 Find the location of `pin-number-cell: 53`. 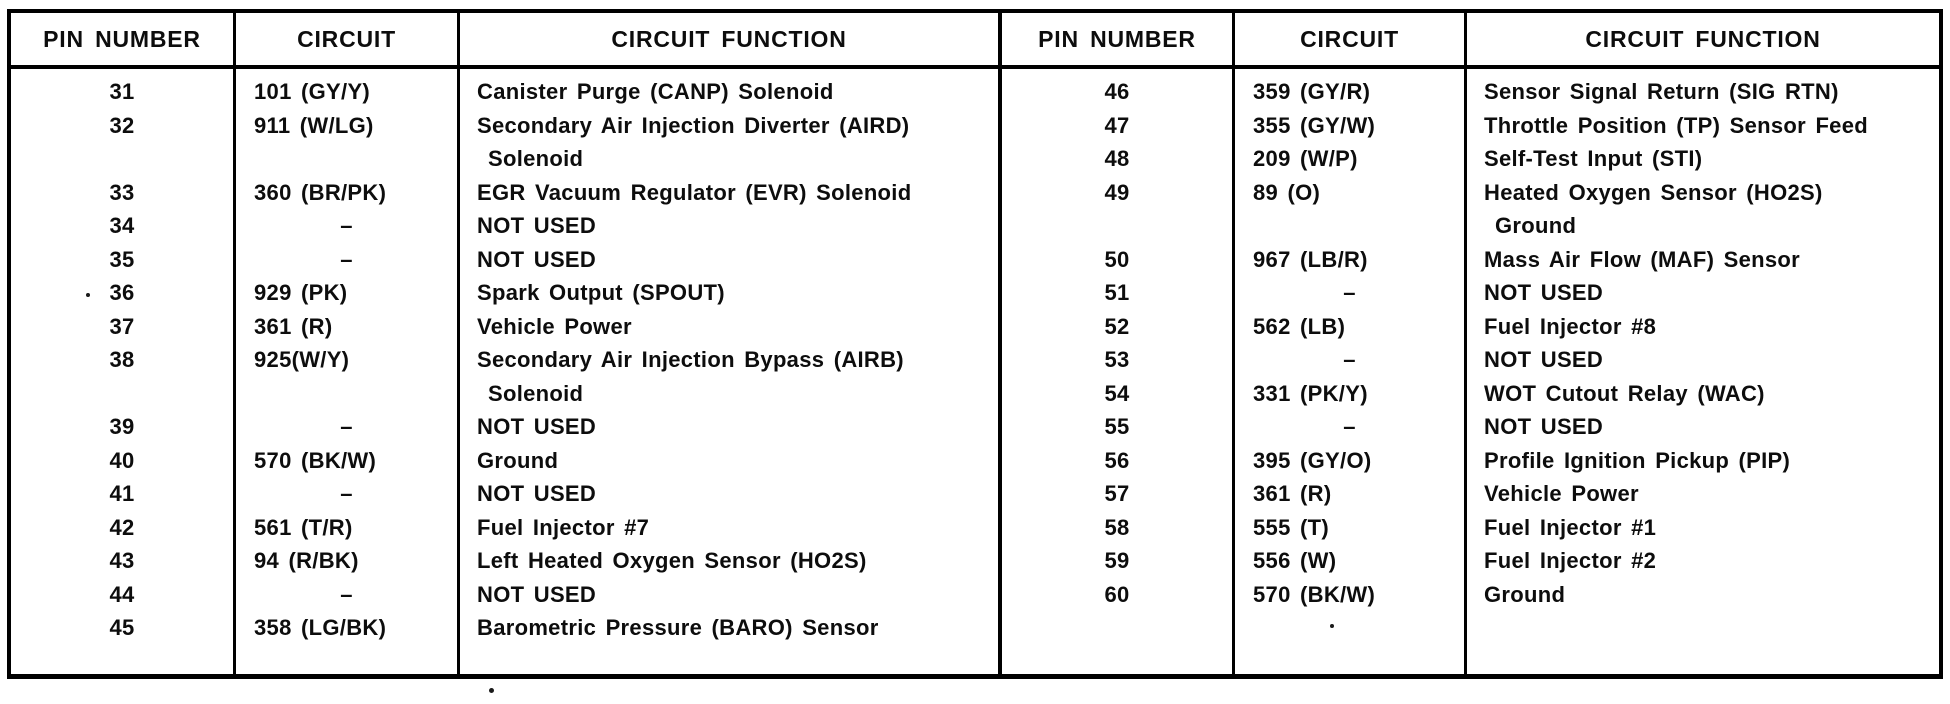

pin-number-cell: 53 is located at coordinates (1117, 359).